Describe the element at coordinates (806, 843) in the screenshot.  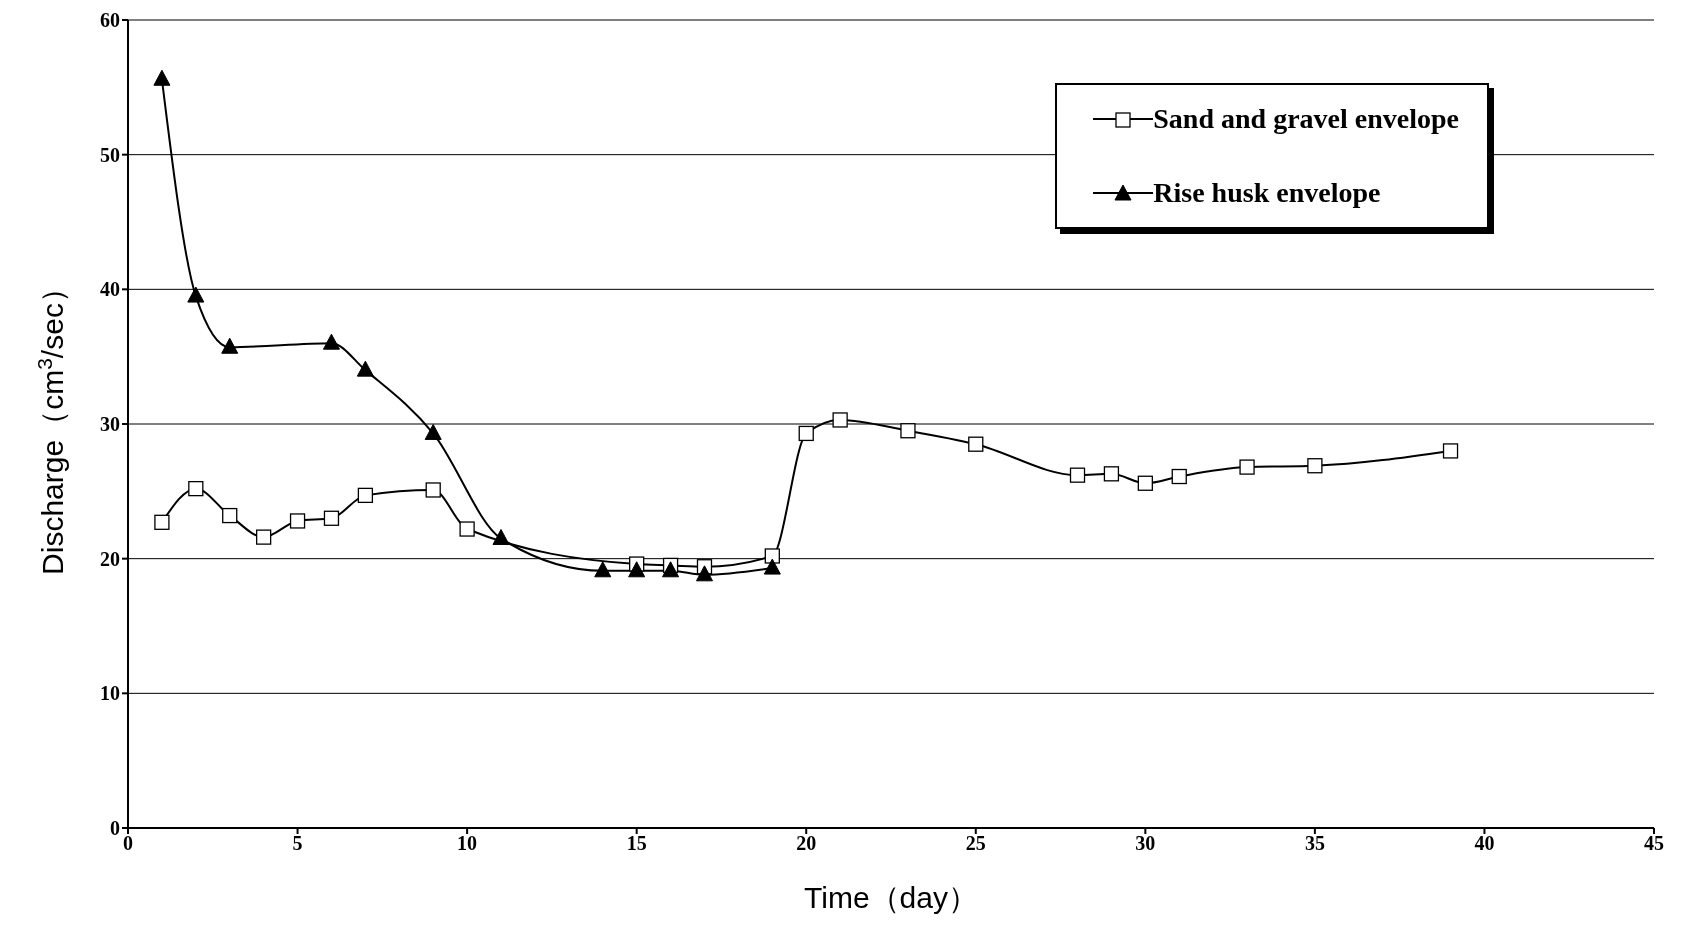
I see `x-tick-label: 20` at that location.